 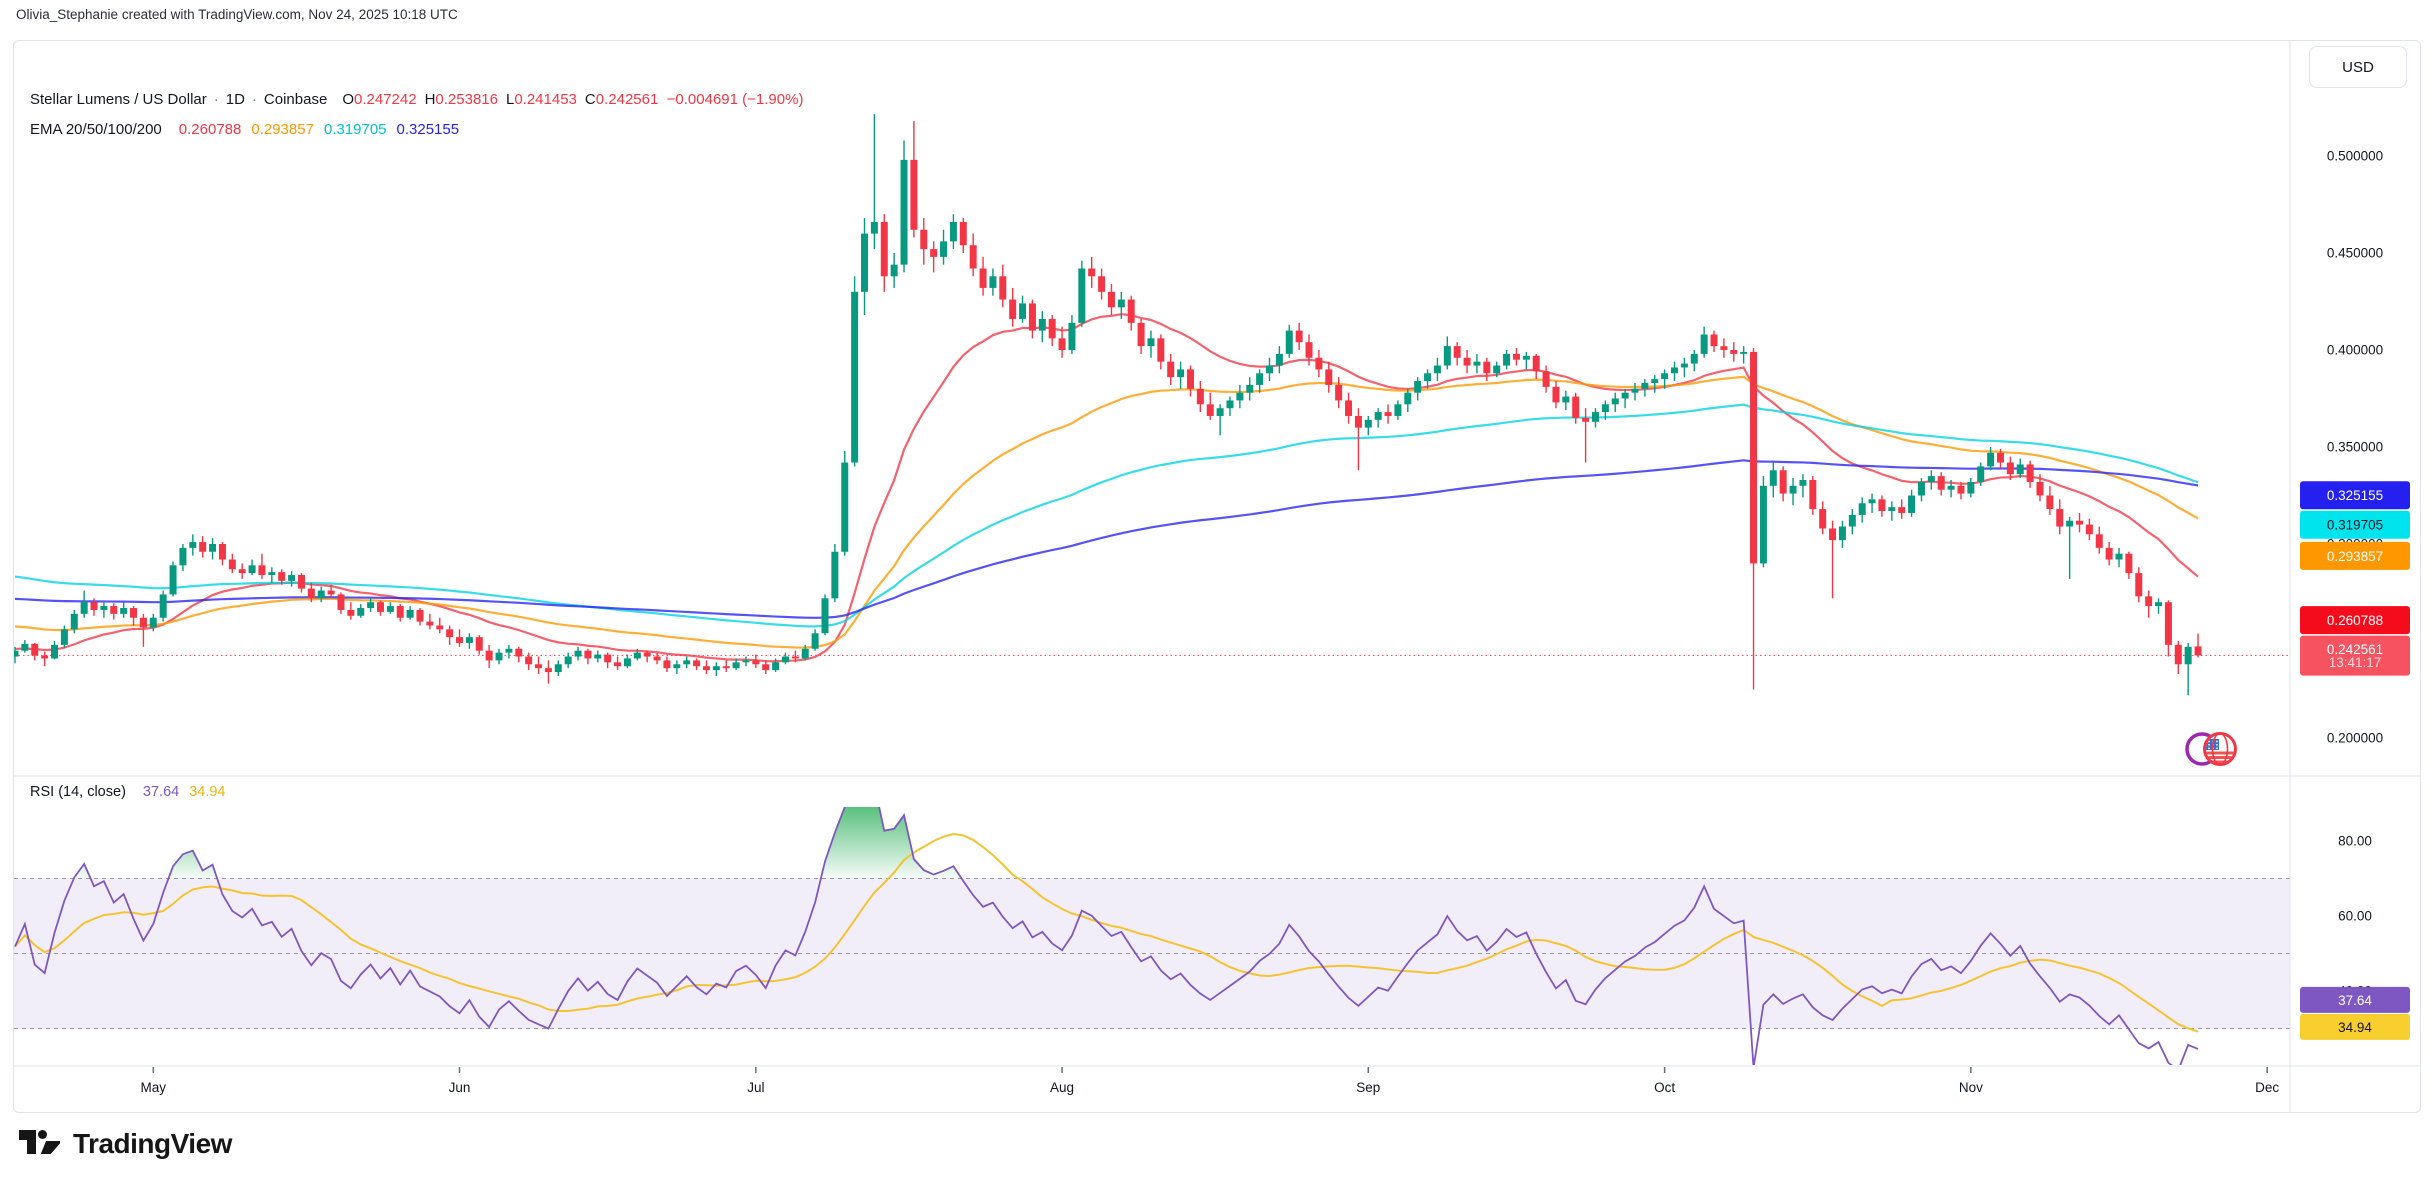 I want to click on month-label: Jul, so click(x=755, y=1087).